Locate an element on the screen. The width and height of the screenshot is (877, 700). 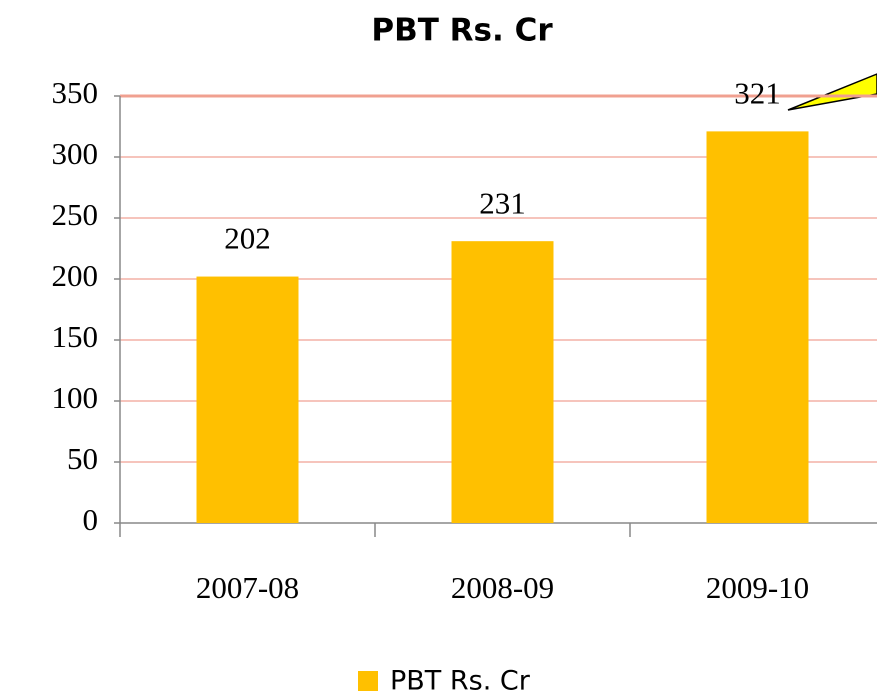
x-tick-label: 2009-10 is located at coordinates (757, 587).